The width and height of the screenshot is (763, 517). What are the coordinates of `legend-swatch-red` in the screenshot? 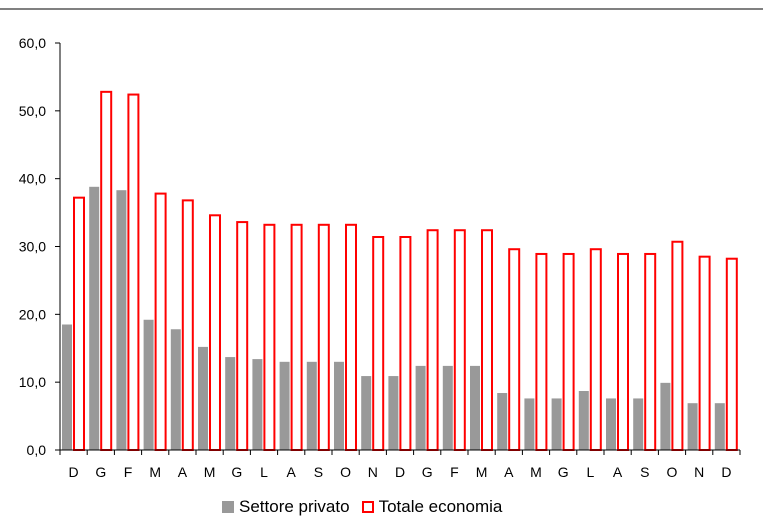 It's located at (367, 507).